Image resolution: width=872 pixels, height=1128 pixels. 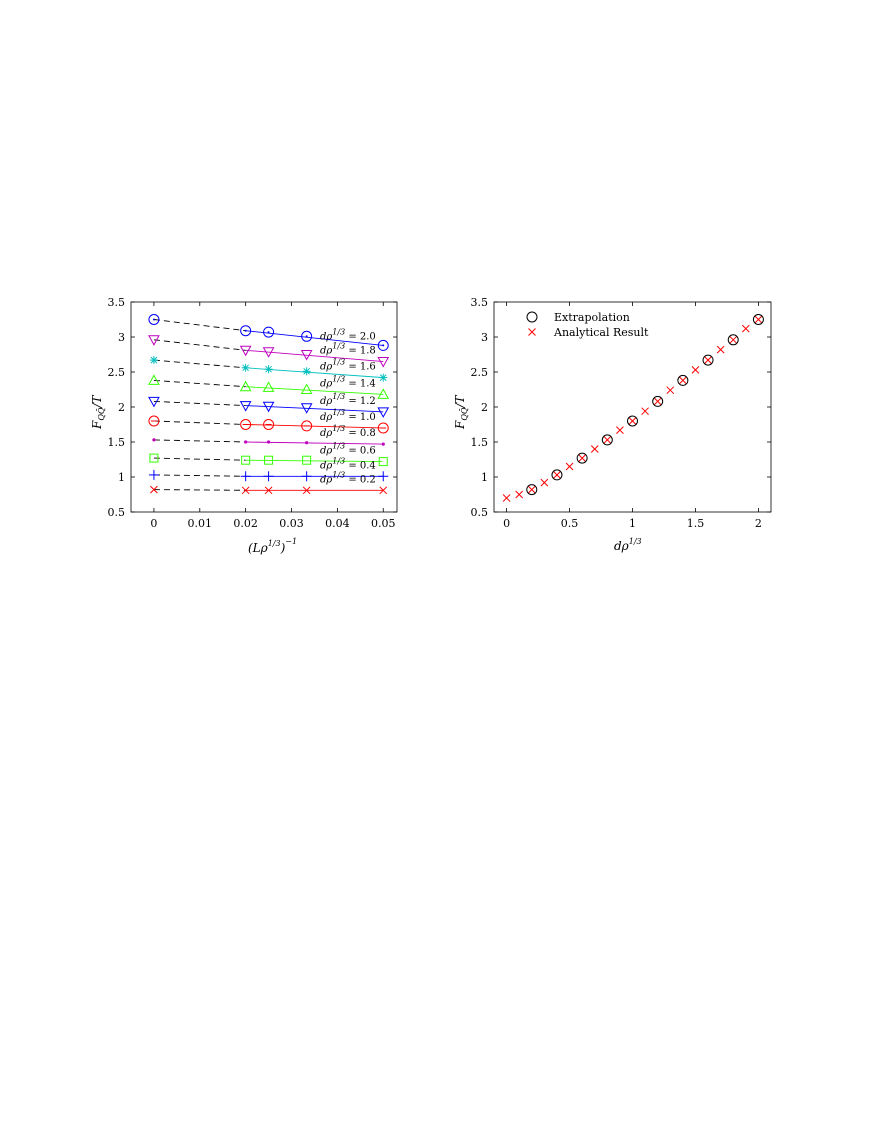 I want to click on series: dρ1/3 = 1.6, so click(x=268, y=369).